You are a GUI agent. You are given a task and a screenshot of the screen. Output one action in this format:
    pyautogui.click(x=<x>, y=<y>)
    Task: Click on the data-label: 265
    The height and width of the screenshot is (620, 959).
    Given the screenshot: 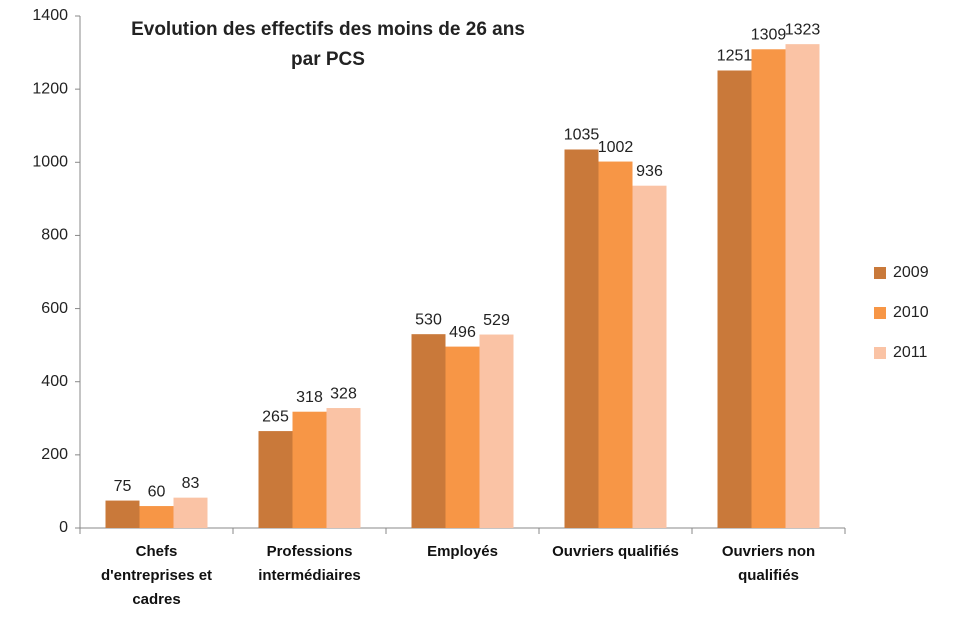 What is the action you would take?
    pyautogui.click(x=275, y=416)
    